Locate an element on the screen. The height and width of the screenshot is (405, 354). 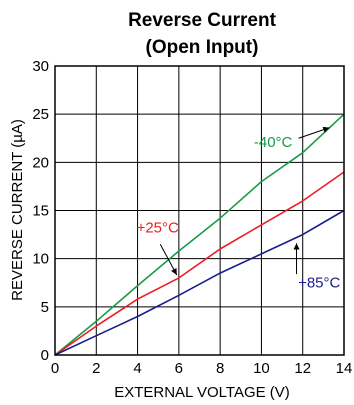
x-tick-label: 10 is located at coordinates (261, 368).